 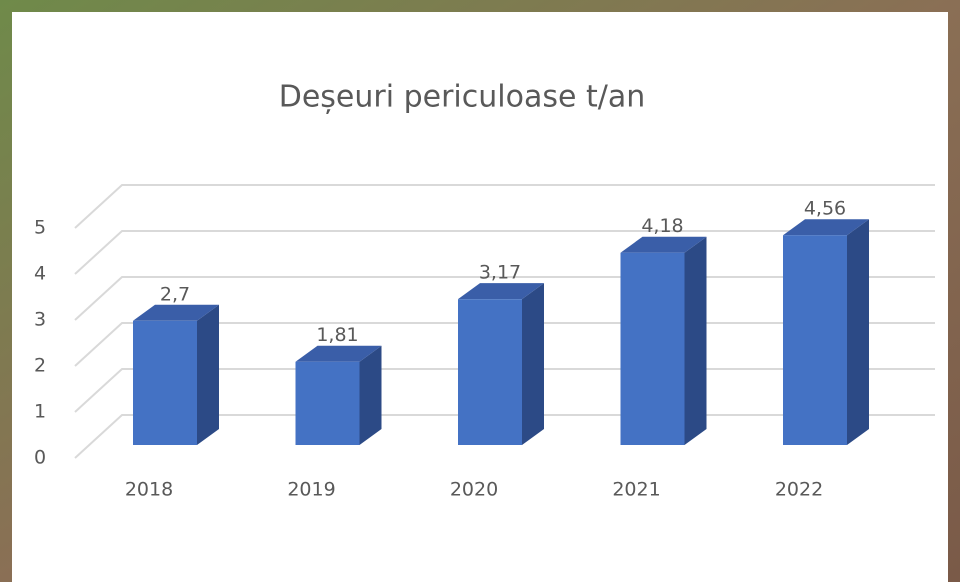 I want to click on value-label: 3,17, so click(x=500, y=273).